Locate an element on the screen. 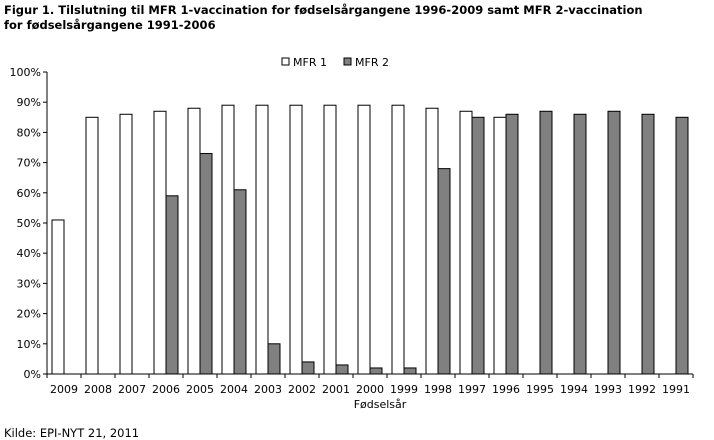 The width and height of the screenshot is (714, 440). y-tick-label: 90% is located at coordinates (29, 102).